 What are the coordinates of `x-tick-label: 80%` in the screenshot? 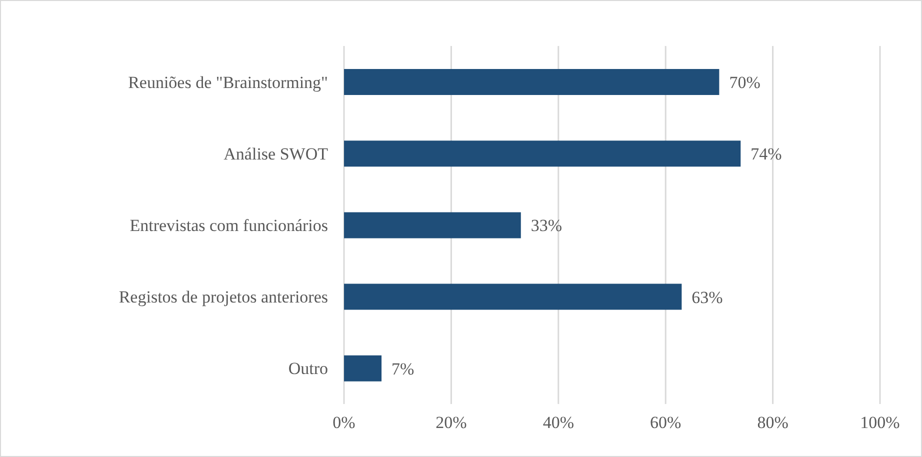 It's located at (772, 422).